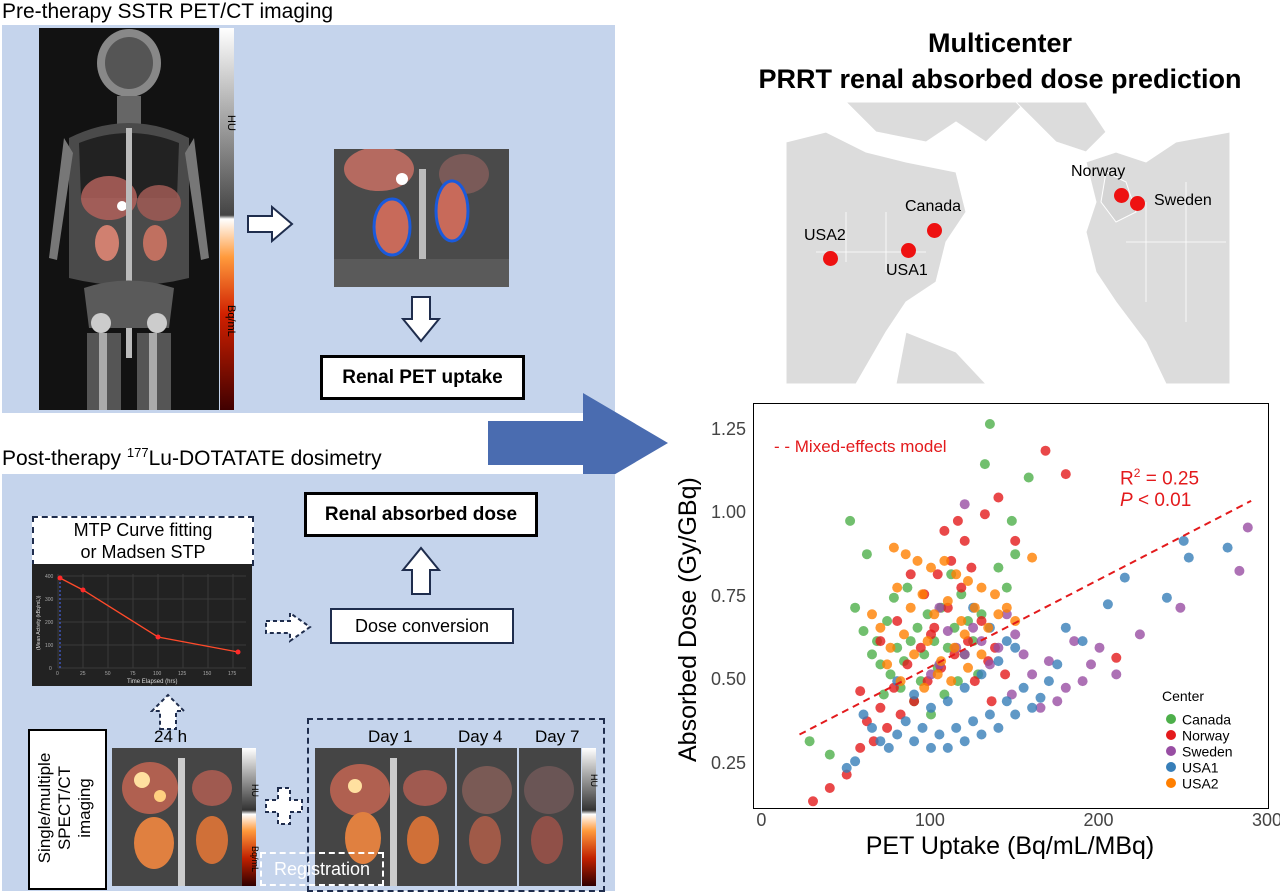 Image resolution: width=1280 pixels, height=892 pixels. What do you see at coordinates (1127, 479) in the screenshot?
I see `r2-symbol: R` at bounding box center [1127, 479].